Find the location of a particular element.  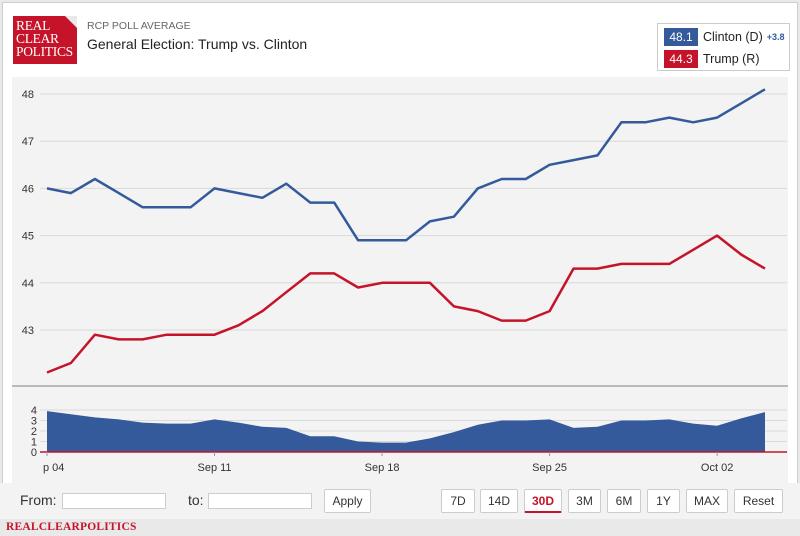

y-tick-label: 48 is located at coordinates (28, 95).